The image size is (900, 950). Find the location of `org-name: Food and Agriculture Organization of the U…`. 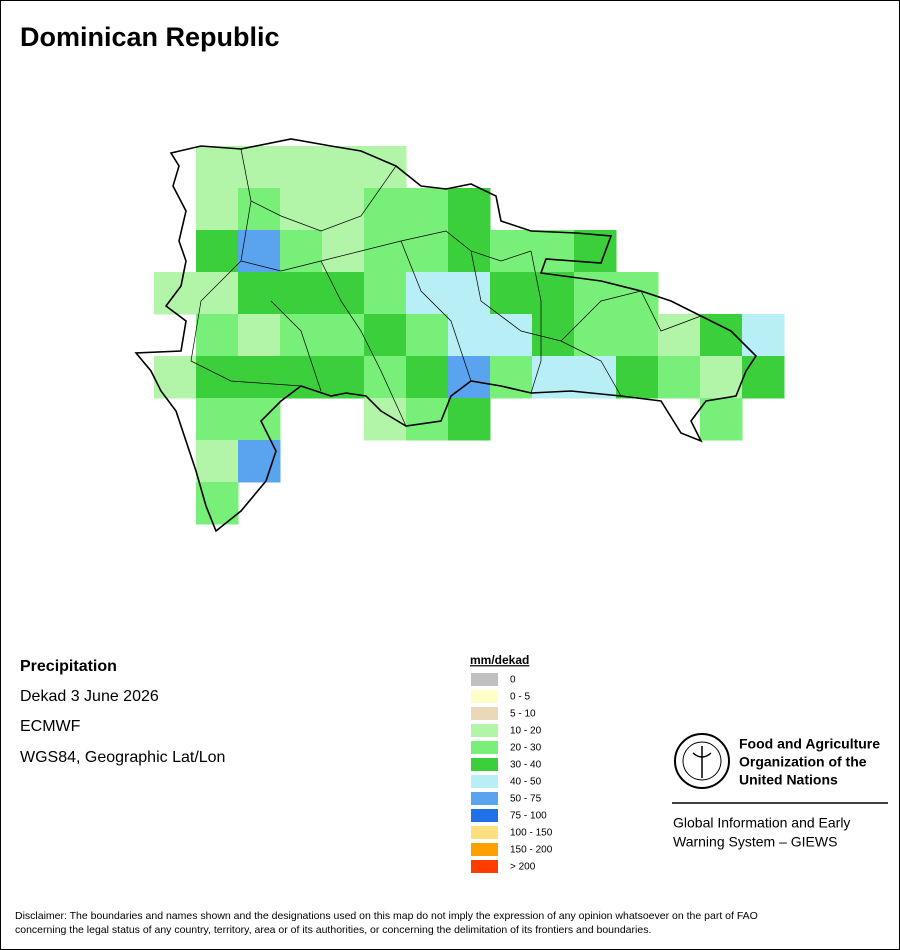

org-name: Food and Agriculture Organization of the U… is located at coordinates (809, 762).